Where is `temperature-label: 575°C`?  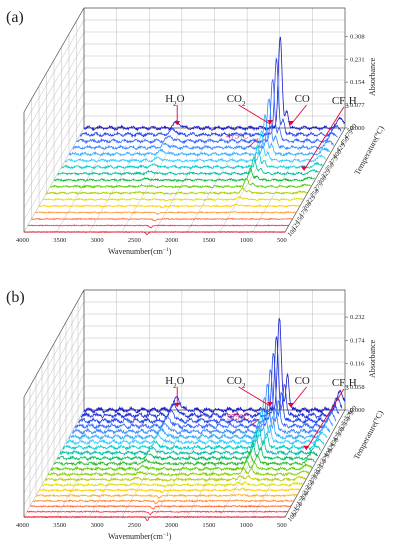
temperature-label: 575°C is located at coordinates (238, 416).